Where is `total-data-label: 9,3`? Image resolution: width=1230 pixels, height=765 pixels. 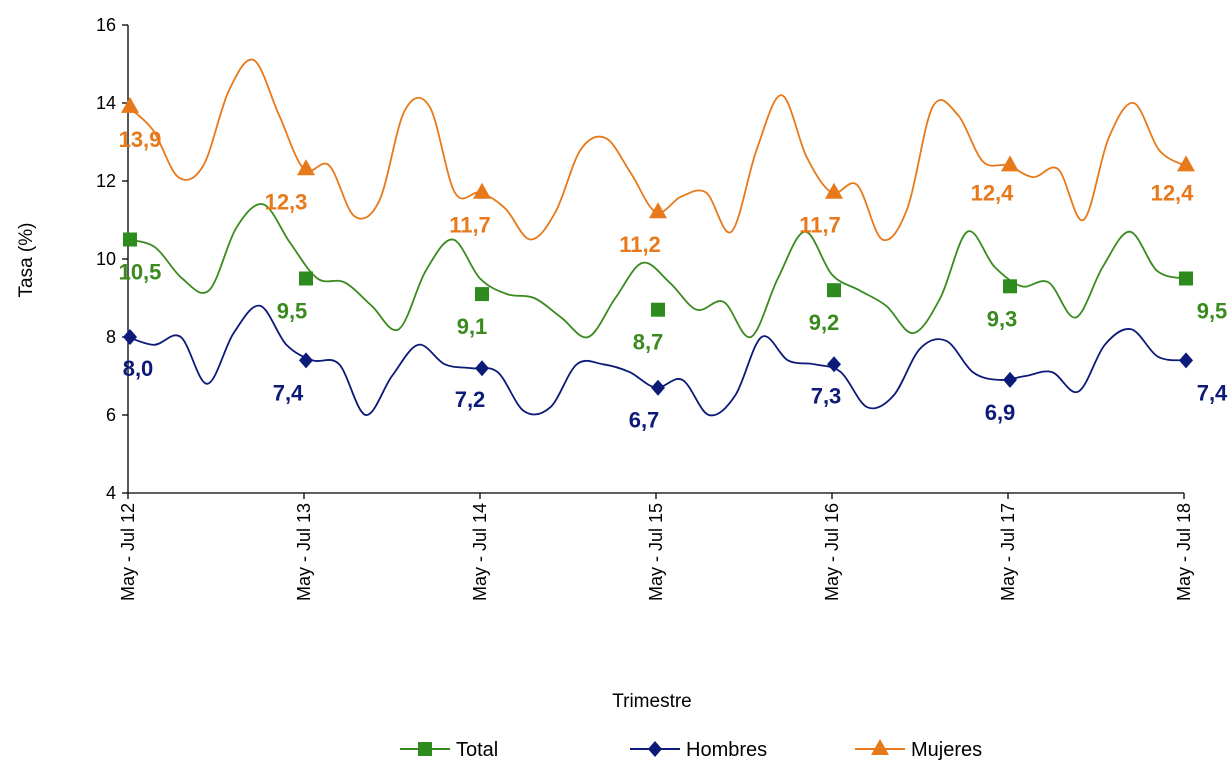
total-data-label: 9,3 is located at coordinates (1002, 318).